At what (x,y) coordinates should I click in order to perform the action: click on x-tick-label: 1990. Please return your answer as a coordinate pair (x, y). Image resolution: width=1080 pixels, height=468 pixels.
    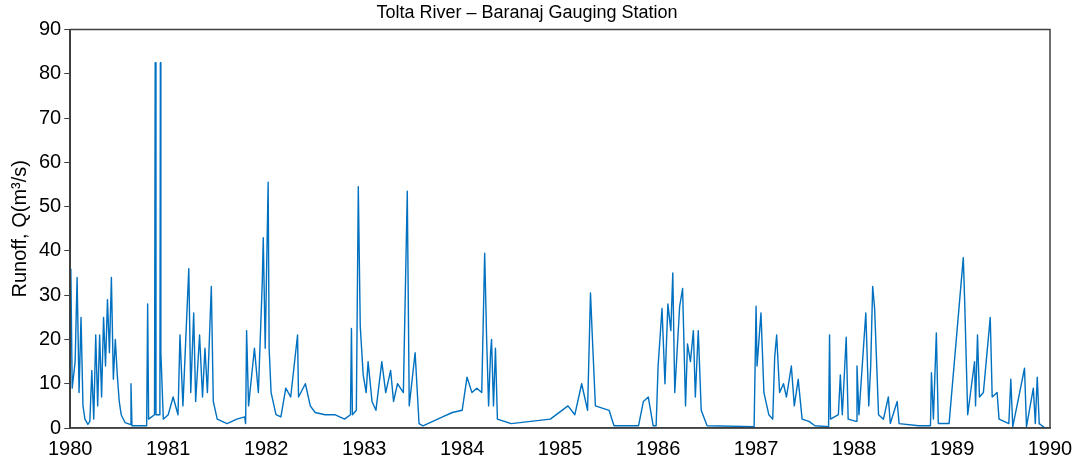
    Looking at the image, I should click on (1050, 447).